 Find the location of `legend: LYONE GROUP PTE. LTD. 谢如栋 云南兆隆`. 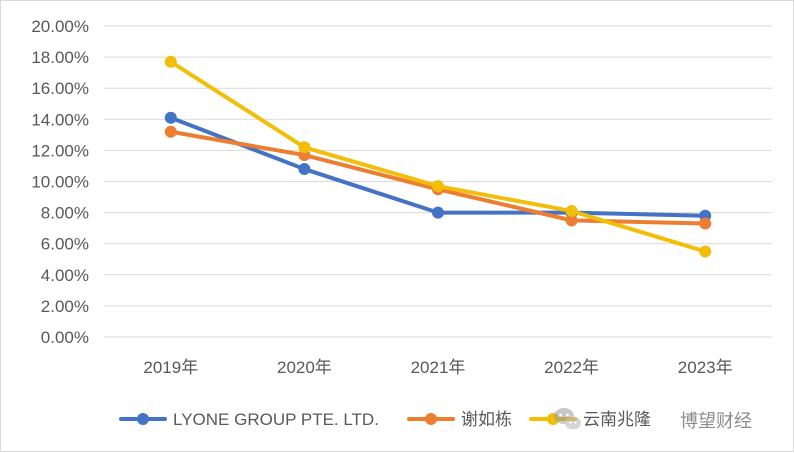

legend: LYONE GROUP PTE. LTD. 谢如栋 云南兆隆 is located at coordinates (385, 419).